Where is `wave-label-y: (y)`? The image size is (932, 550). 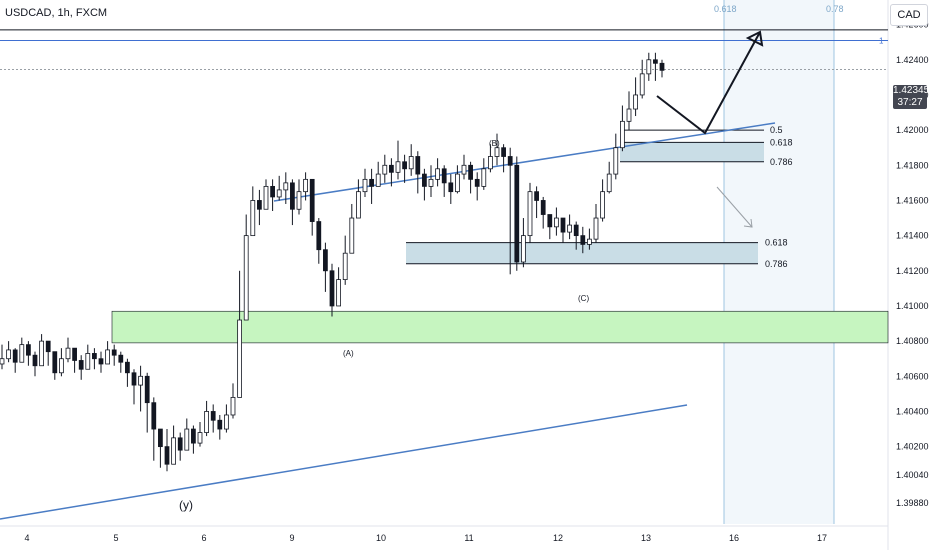
wave-label-y: (y) is located at coordinates (186, 505).